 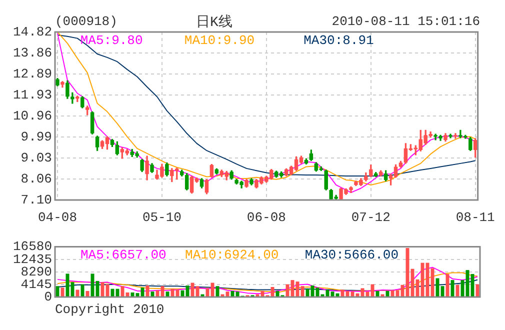 What do you see at coordinates (109, 309) in the screenshot?
I see `text: Copyright 2010` at bounding box center [109, 309].